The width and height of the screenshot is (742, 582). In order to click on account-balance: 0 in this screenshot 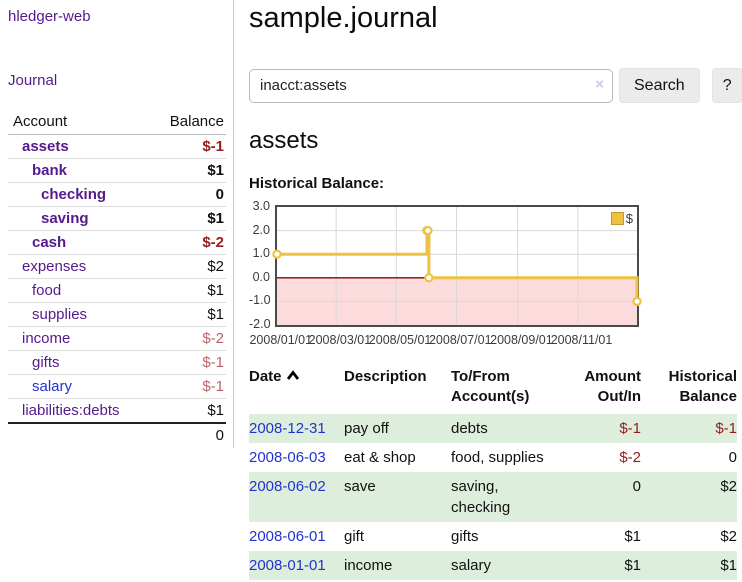, I will do `click(187, 194)`.